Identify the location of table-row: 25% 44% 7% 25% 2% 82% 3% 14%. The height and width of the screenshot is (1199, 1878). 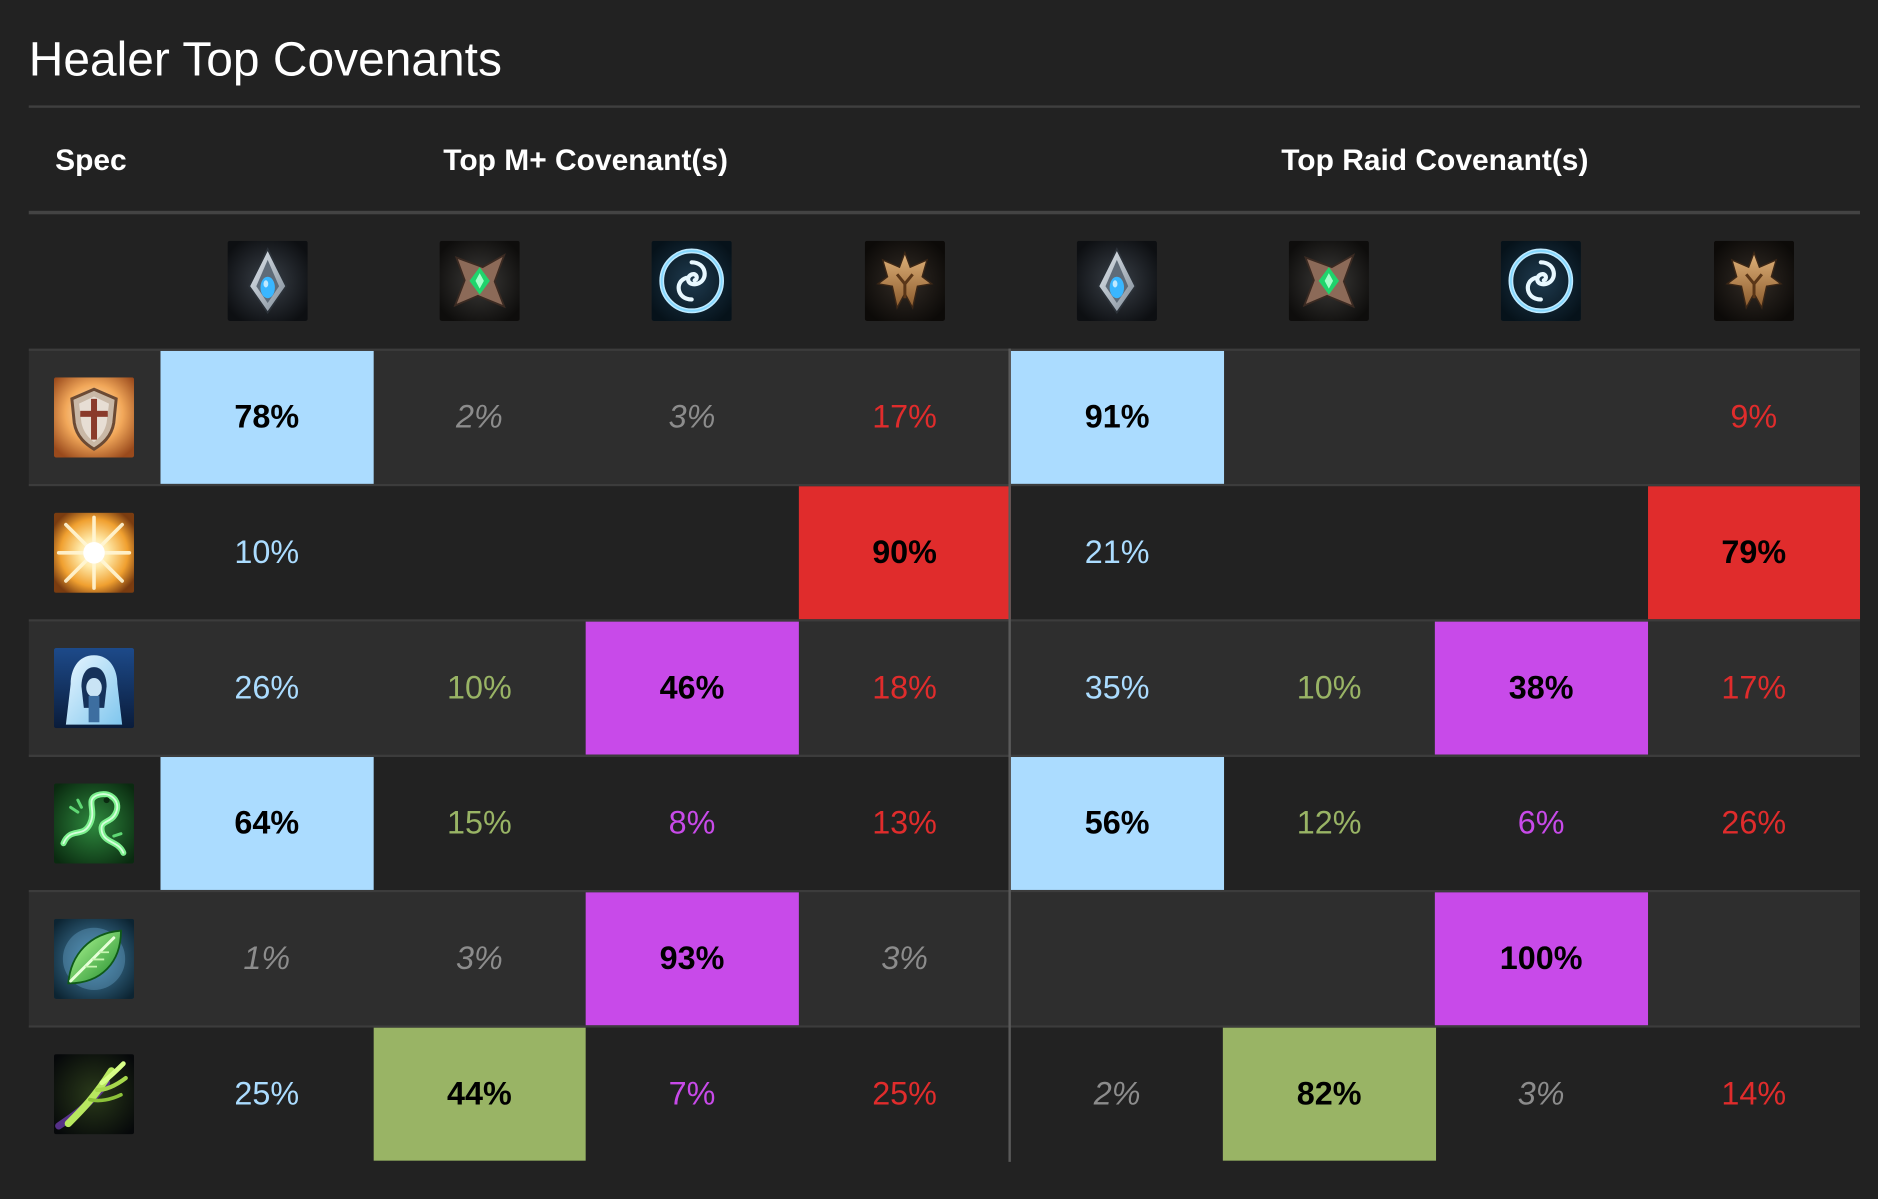
(944, 1094).